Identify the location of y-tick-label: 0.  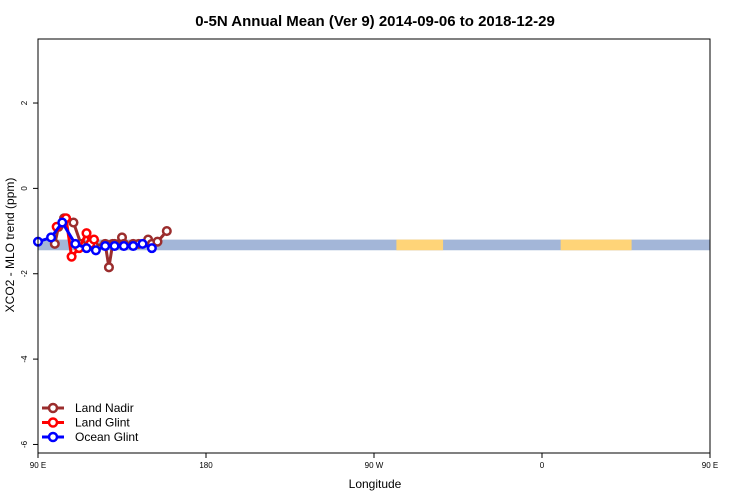
(24, 188).